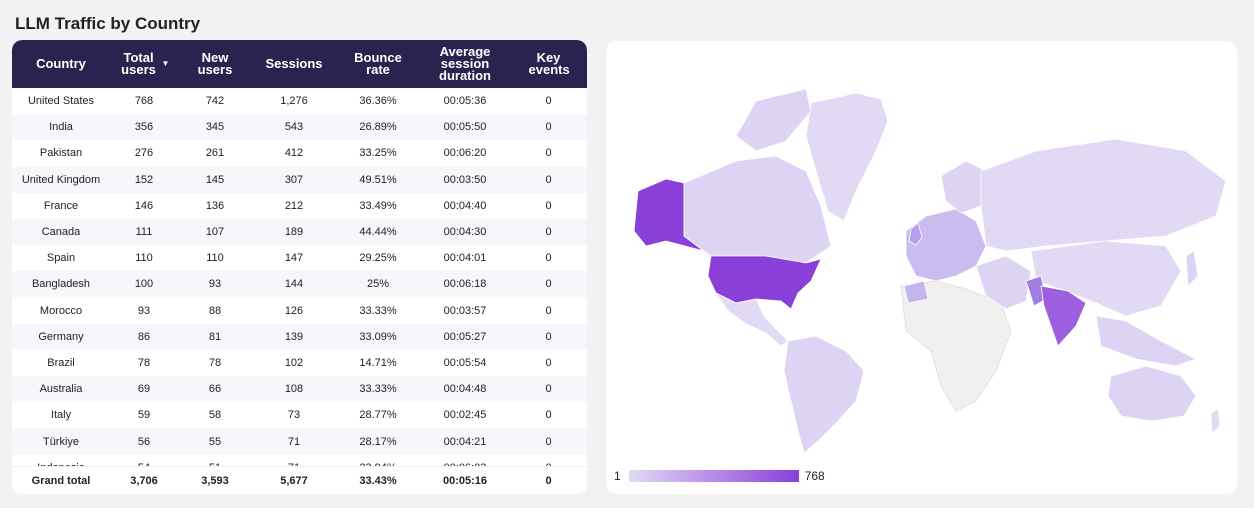 Image resolution: width=1254 pixels, height=508 pixels. Describe the element at coordinates (378, 415) in the screenshot. I see `table-cell: 28.77%` at that location.